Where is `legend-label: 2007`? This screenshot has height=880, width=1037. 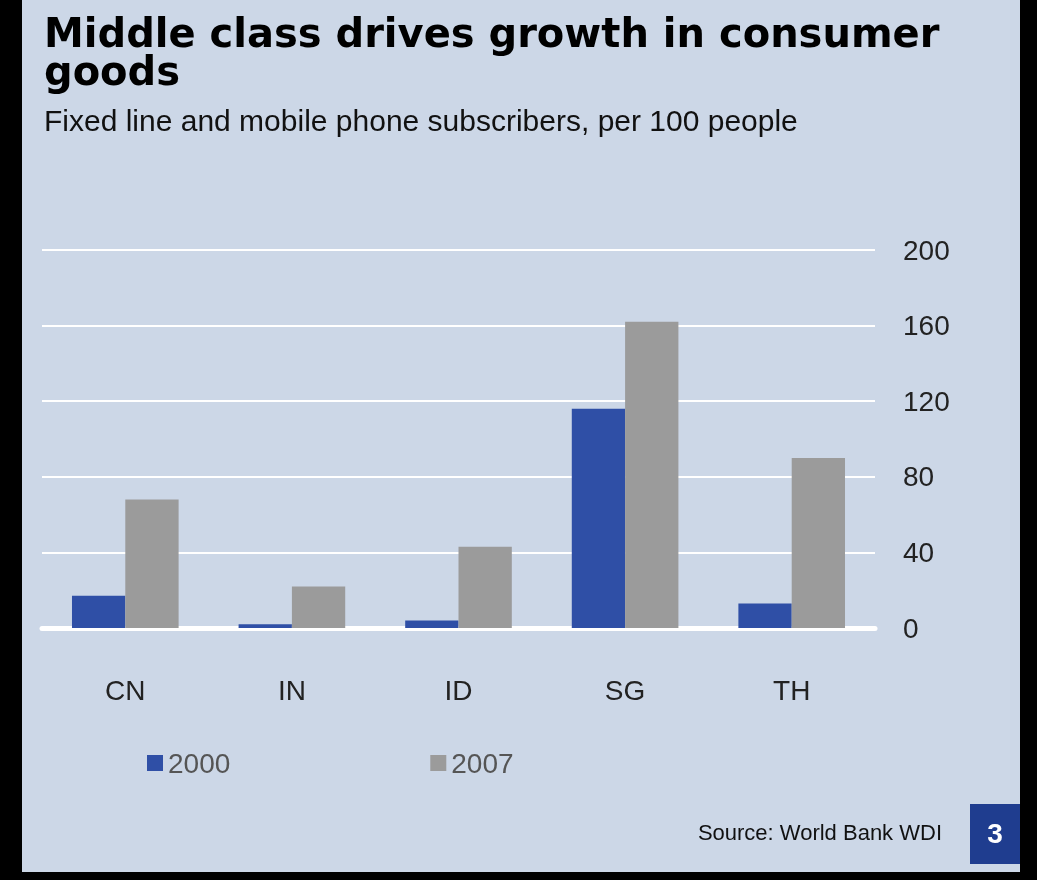
legend-label: 2007 is located at coordinates (482, 763).